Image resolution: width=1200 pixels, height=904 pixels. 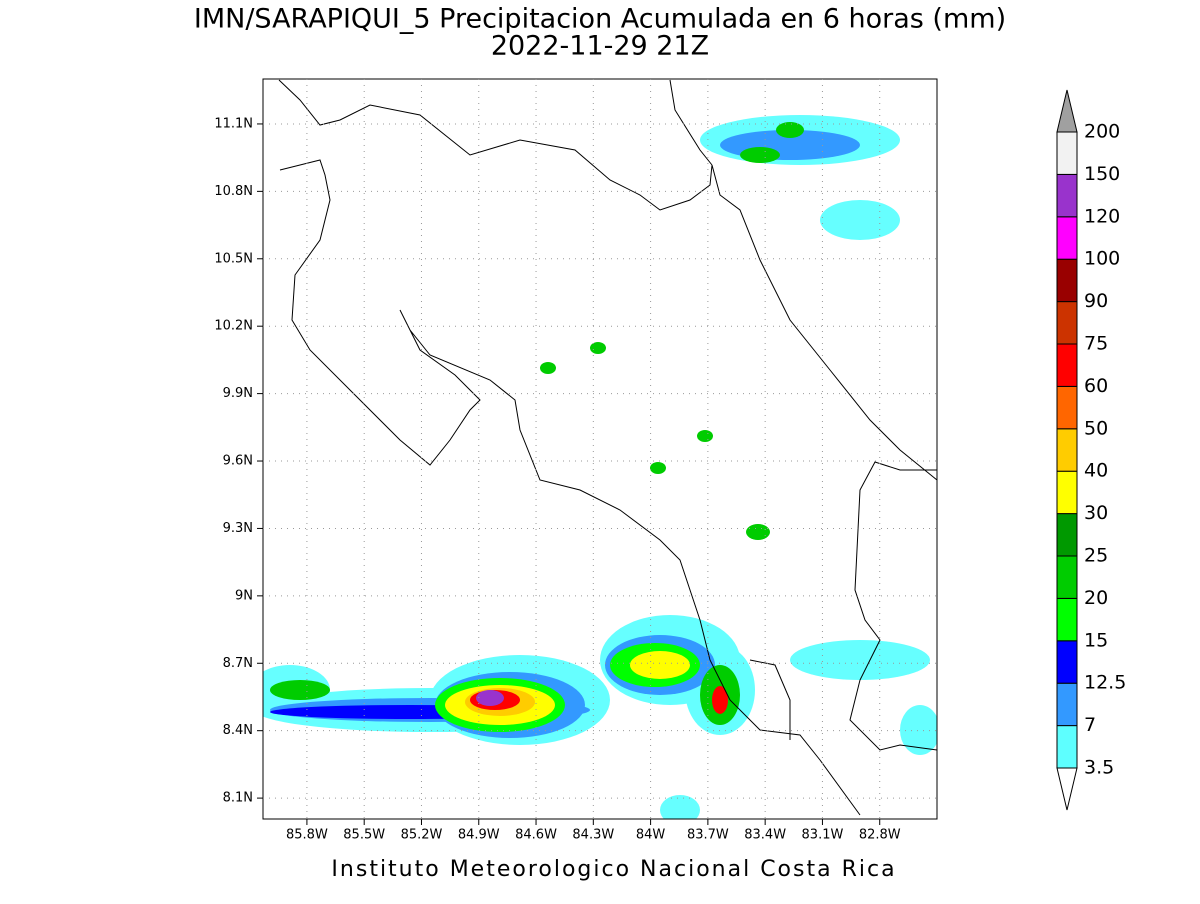 I want to click on colorbar-label: 15, so click(x=1096, y=640).